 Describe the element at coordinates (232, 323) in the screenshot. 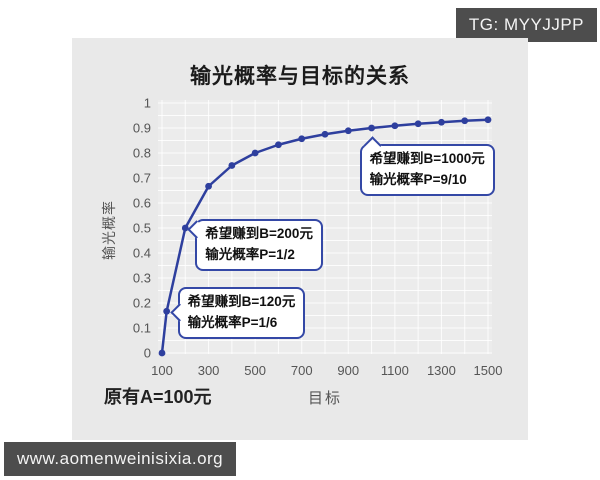

I see `callout-line: 输光概率P=1/6` at that location.